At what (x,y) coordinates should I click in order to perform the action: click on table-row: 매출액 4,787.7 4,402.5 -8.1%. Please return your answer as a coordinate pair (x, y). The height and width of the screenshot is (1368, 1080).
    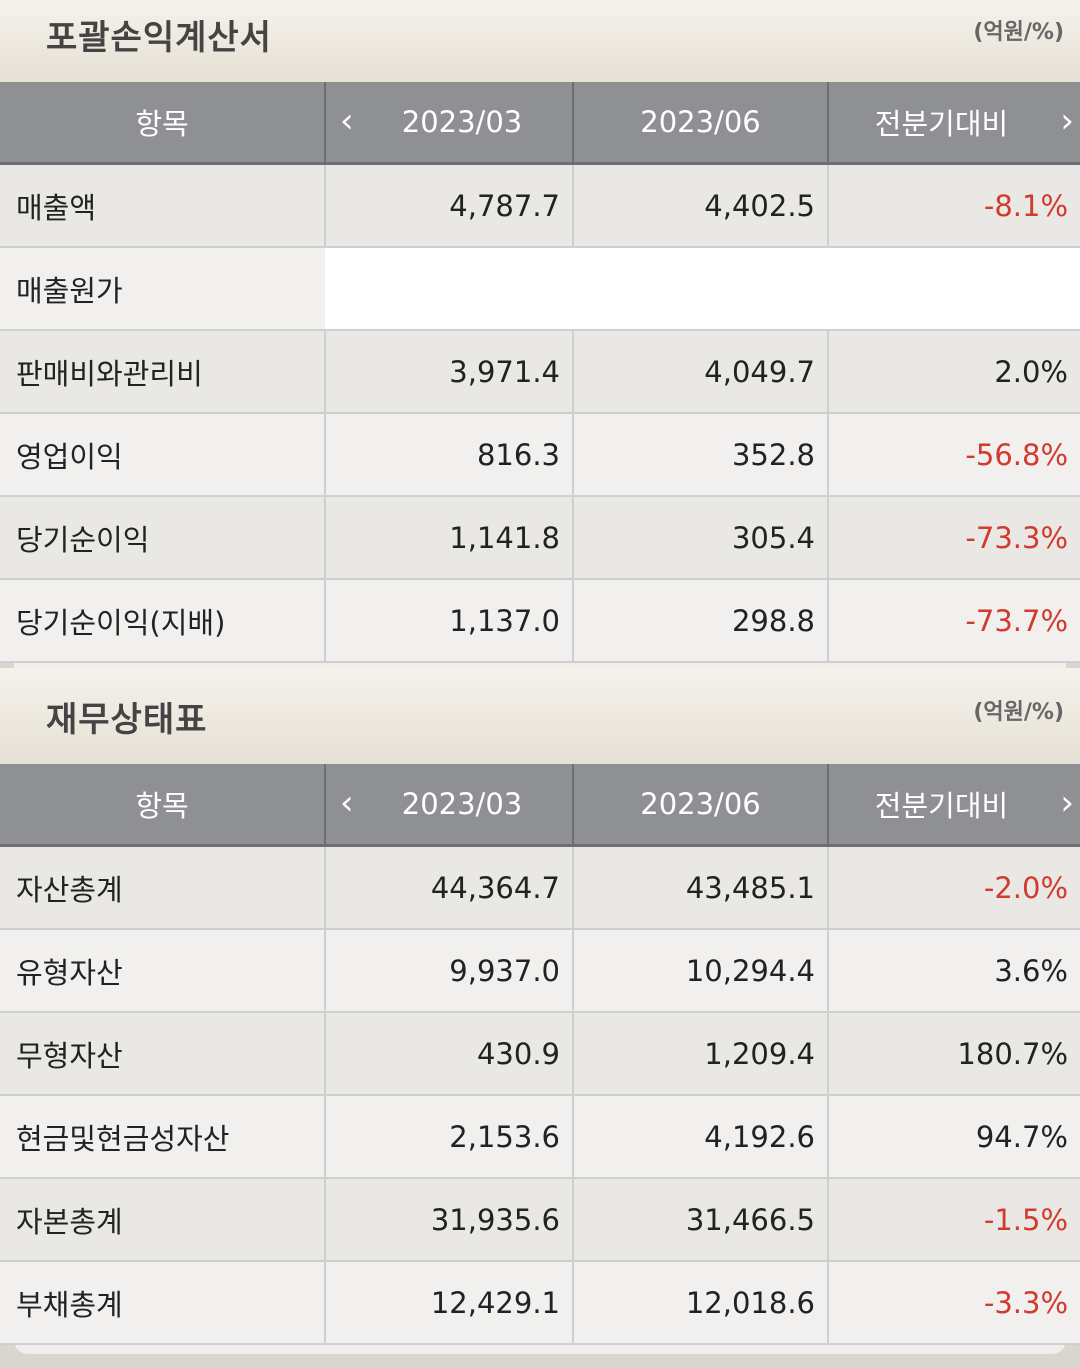
    Looking at the image, I should click on (540, 205).